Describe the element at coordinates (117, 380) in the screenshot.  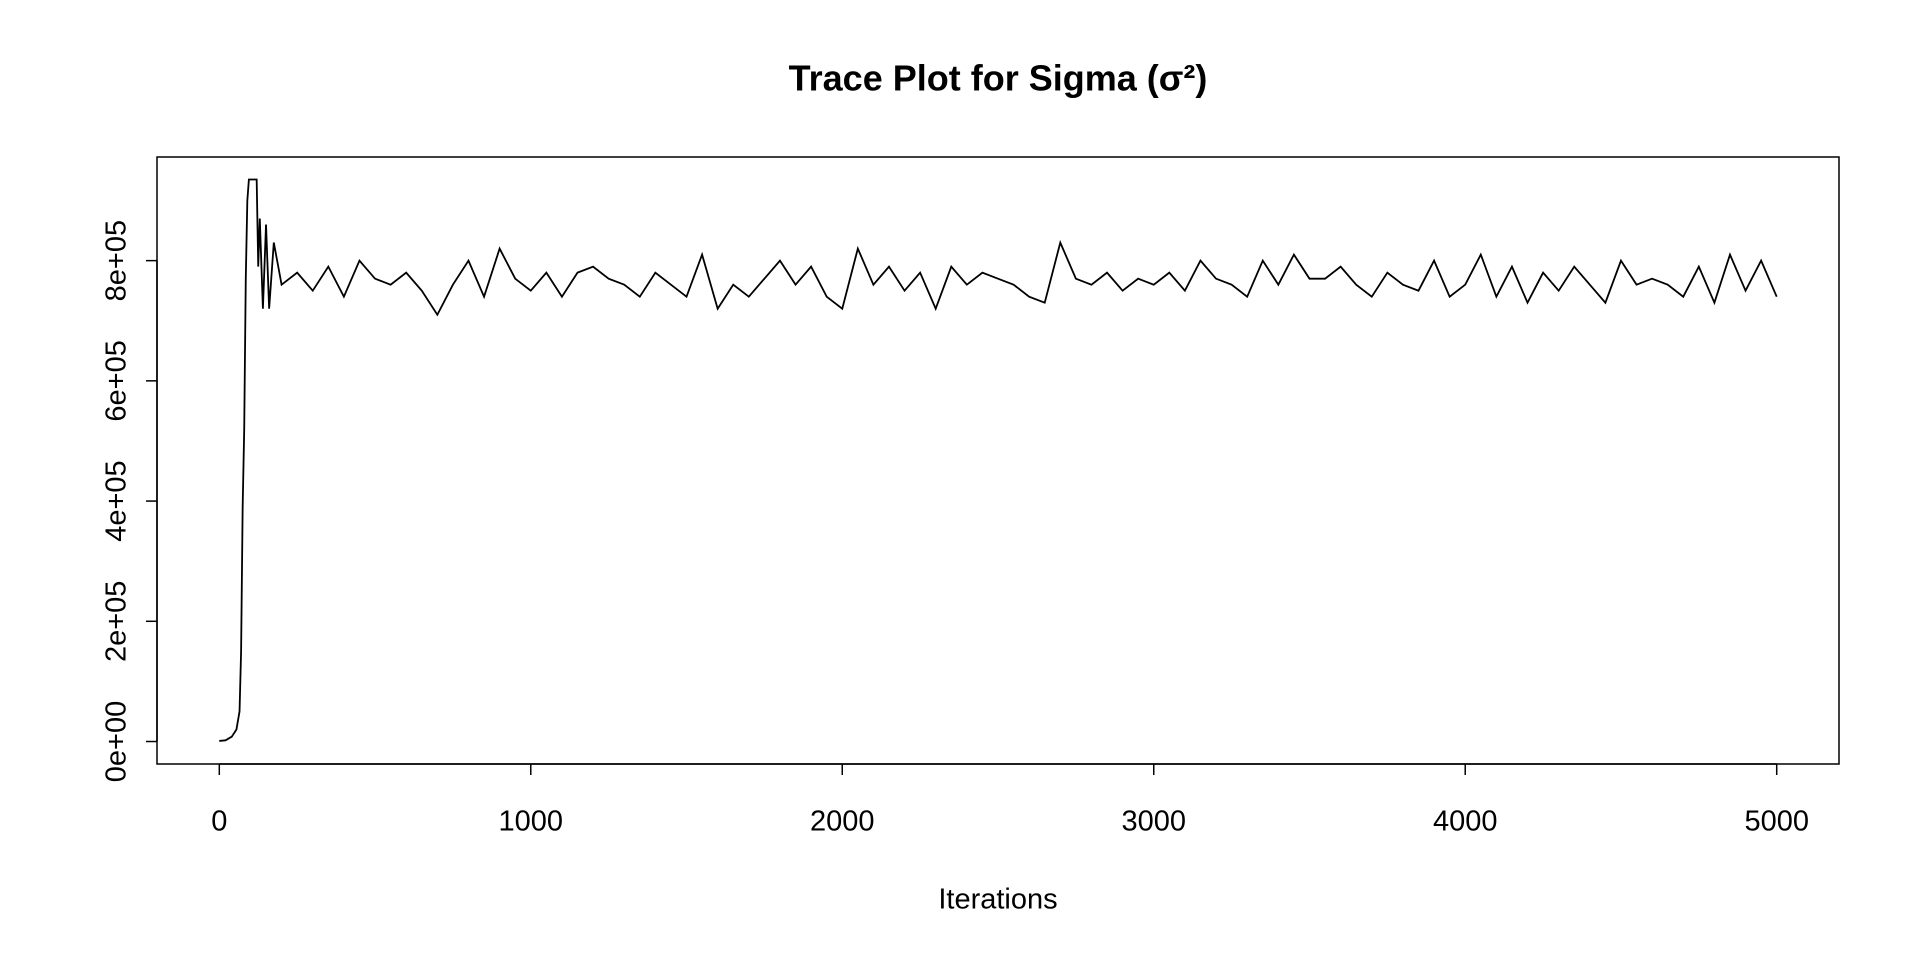
I see `y-tick-label: 6e+05` at that location.